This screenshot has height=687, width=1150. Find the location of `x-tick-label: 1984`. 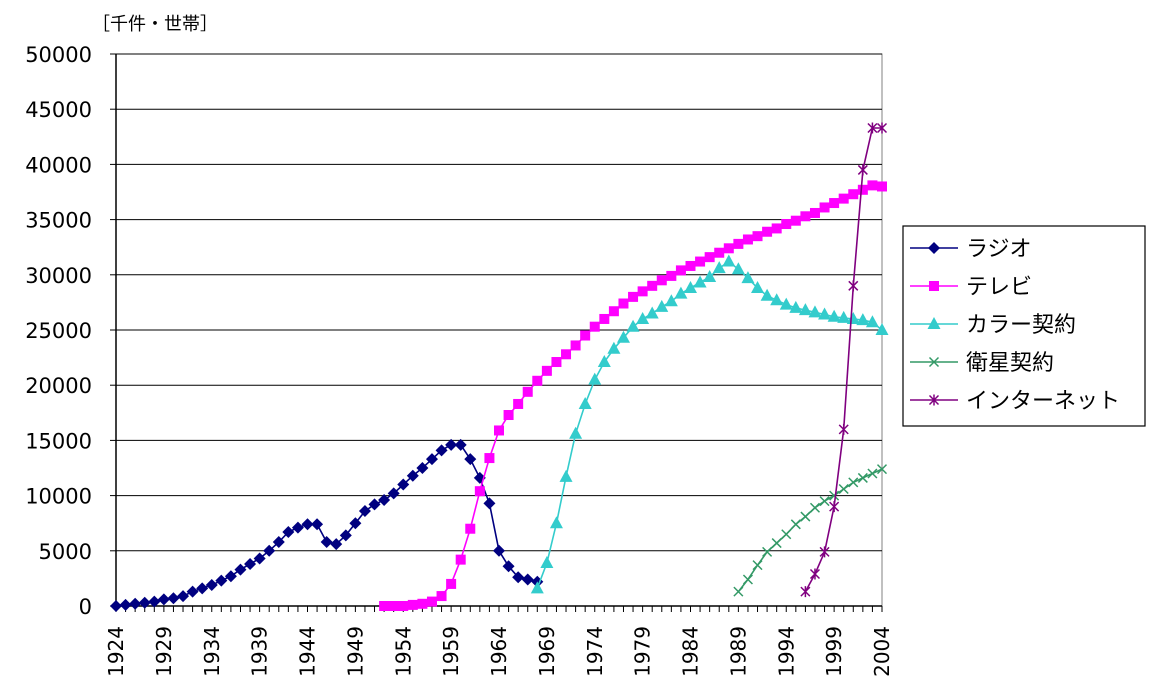

x-tick-label: 1984 is located at coordinates (691, 651).